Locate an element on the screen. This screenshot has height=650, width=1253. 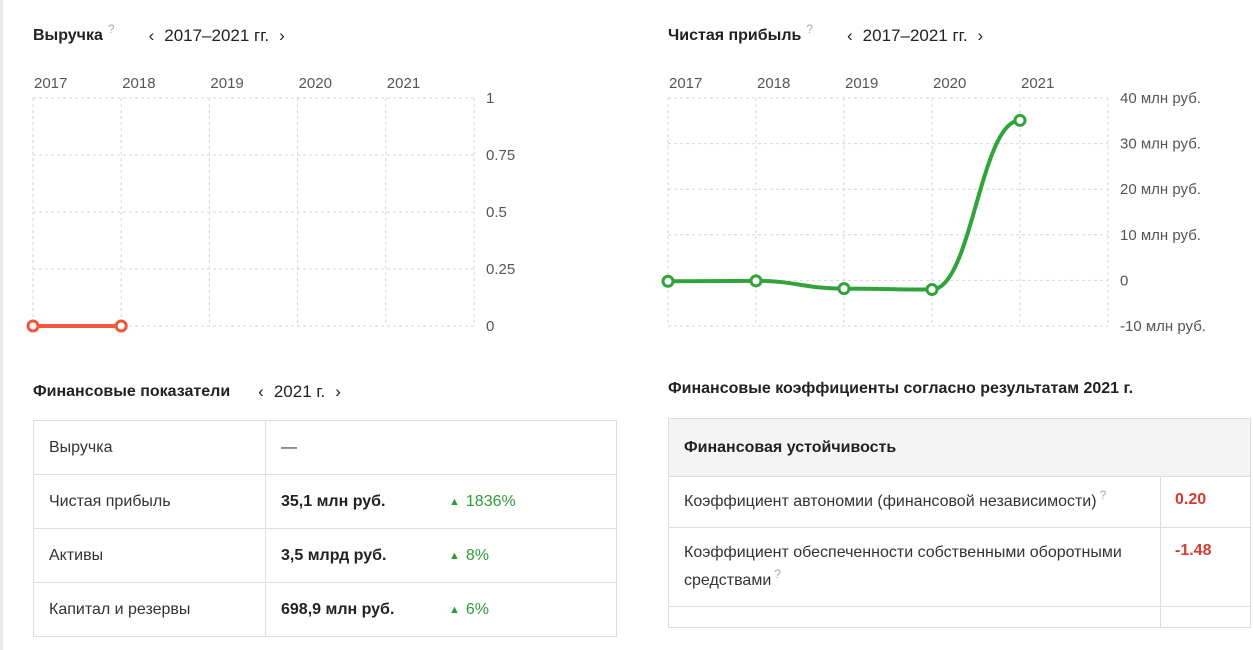
revenue-y-tick-label: 0.25 is located at coordinates (500, 269).